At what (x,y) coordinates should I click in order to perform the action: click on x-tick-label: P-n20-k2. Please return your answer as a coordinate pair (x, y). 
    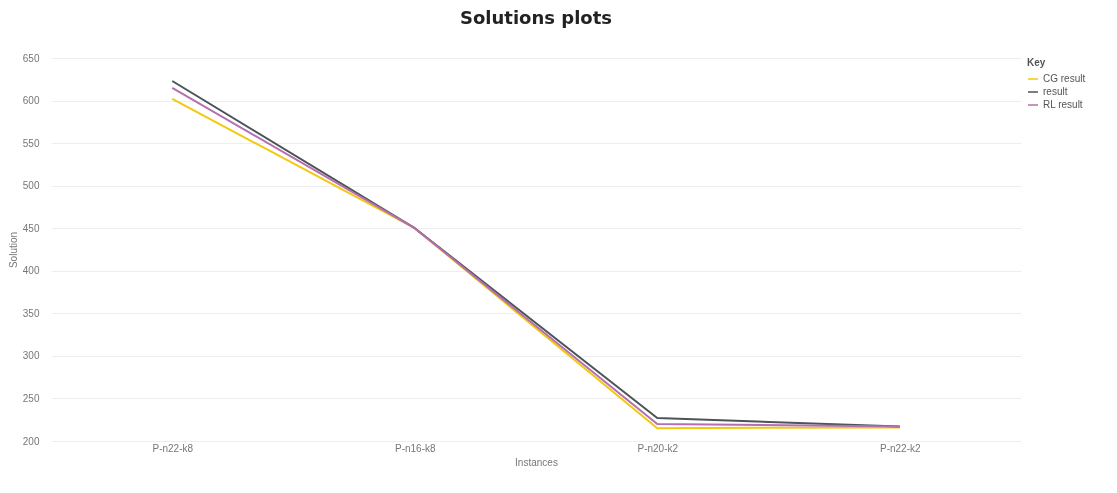
    Looking at the image, I should click on (658, 448).